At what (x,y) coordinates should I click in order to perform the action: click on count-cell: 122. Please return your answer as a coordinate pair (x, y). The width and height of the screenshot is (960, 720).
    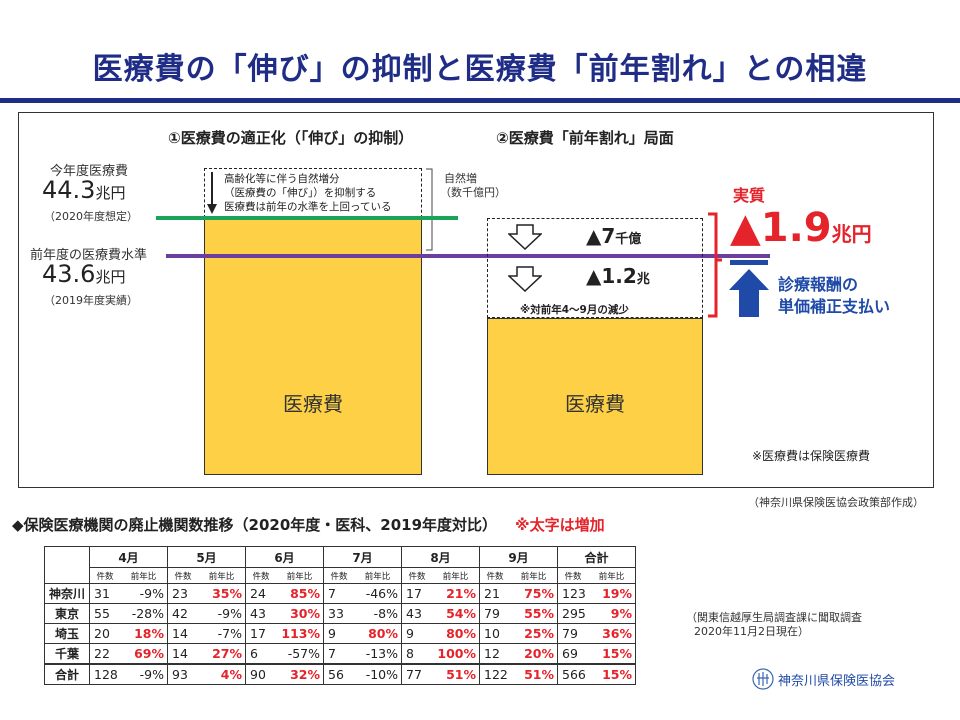
    Looking at the image, I should click on (494, 674).